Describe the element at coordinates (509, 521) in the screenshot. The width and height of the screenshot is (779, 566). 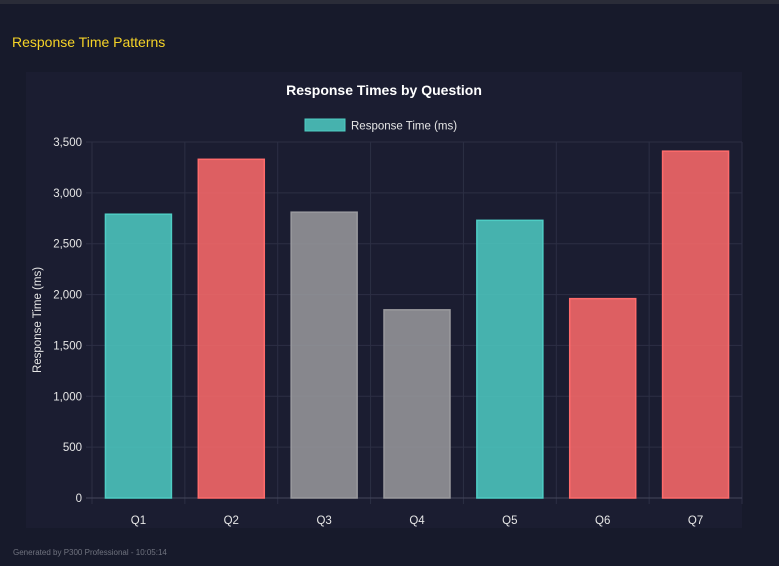
I see `x-tick-label: Q5` at that location.